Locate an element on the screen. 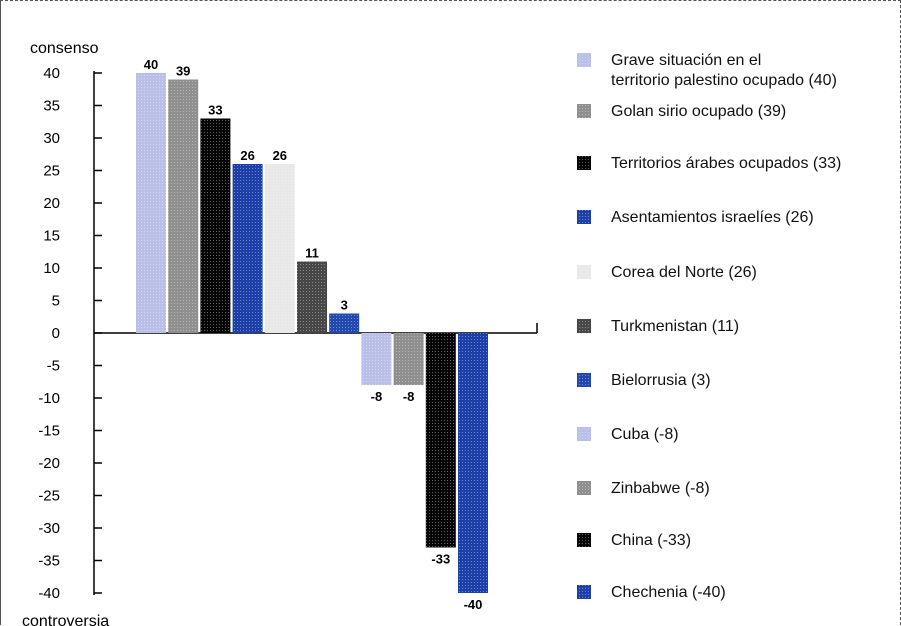  bar-data-label: 33 is located at coordinates (215, 110).